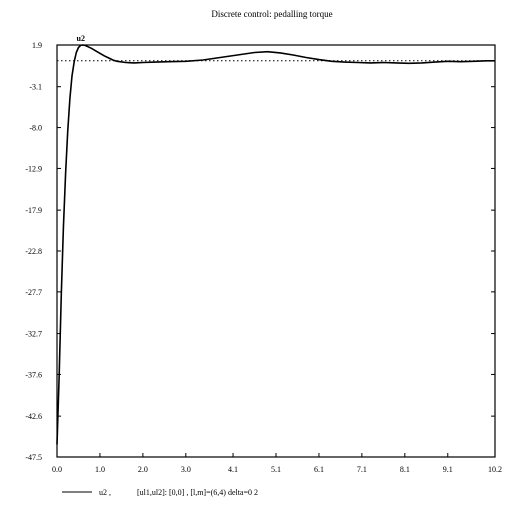 The width and height of the screenshot is (509, 514). I want to click on x-tick-label: 1.0, so click(100, 469).